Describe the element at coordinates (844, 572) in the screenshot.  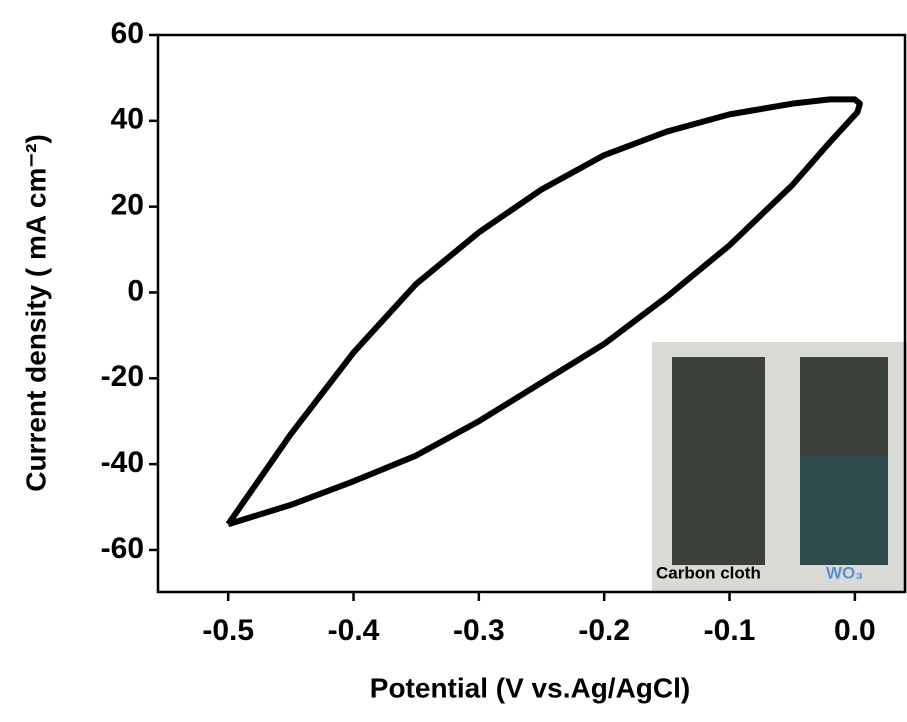
I see `inset-label: WO₃` at that location.